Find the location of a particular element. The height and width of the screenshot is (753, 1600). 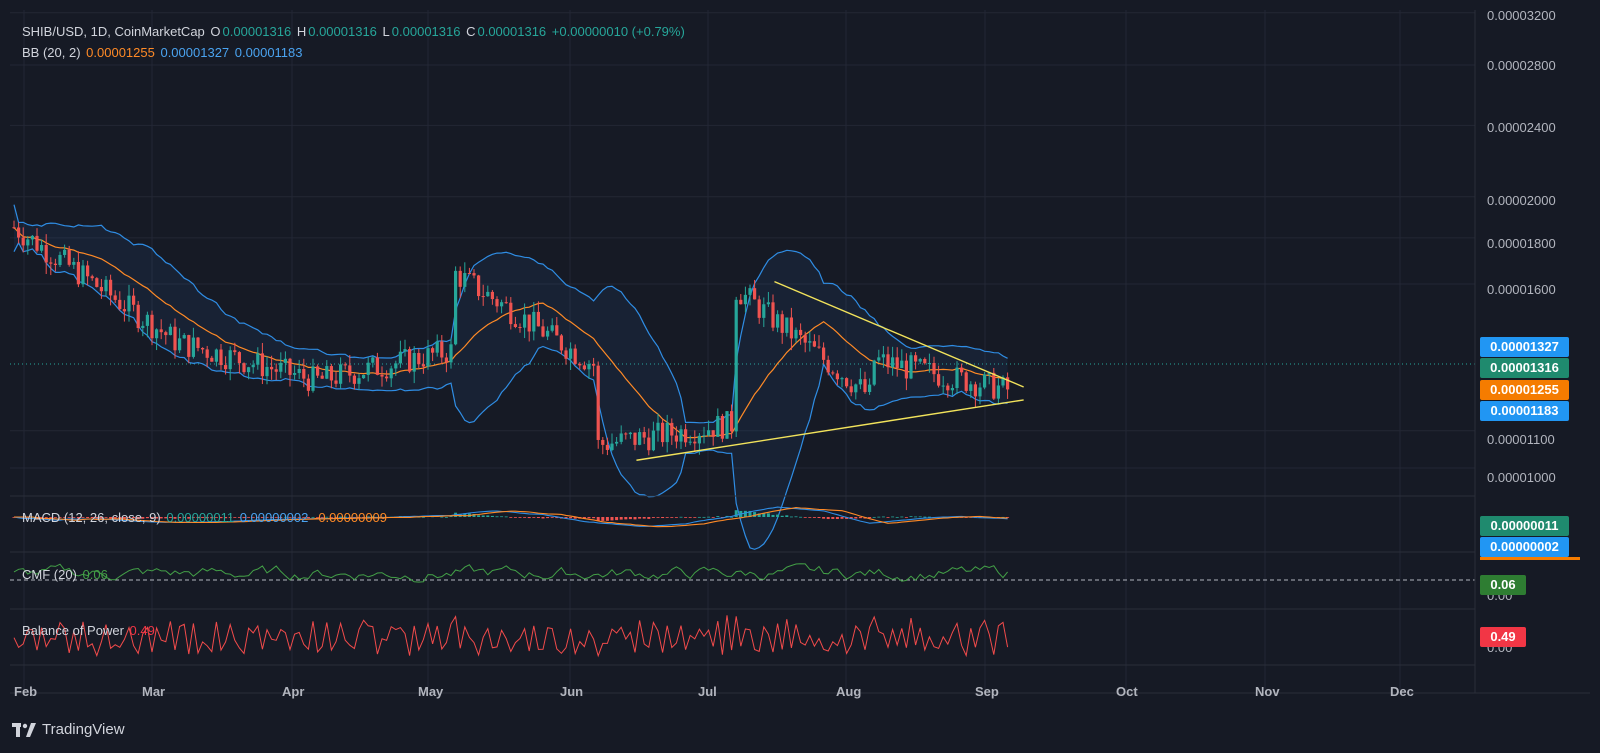

y-tick: 0.00001100 is located at coordinates (1521, 439).